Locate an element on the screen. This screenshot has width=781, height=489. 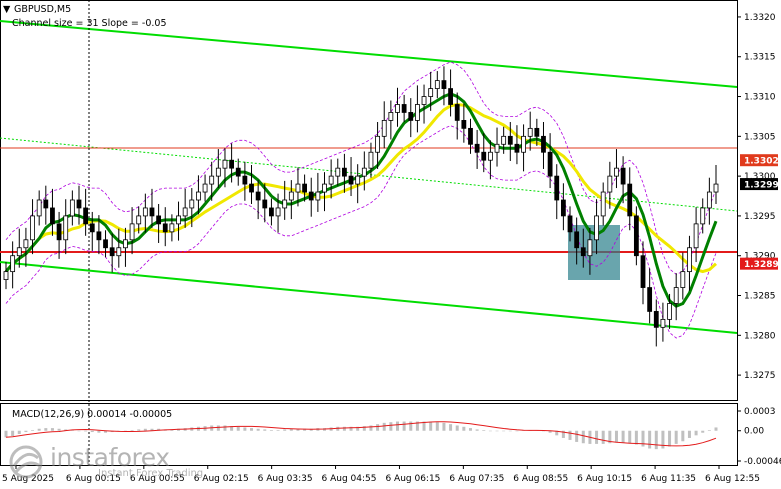
instaforex-logo: instaforex Instant Forex Trading is located at coordinates (104, 462).